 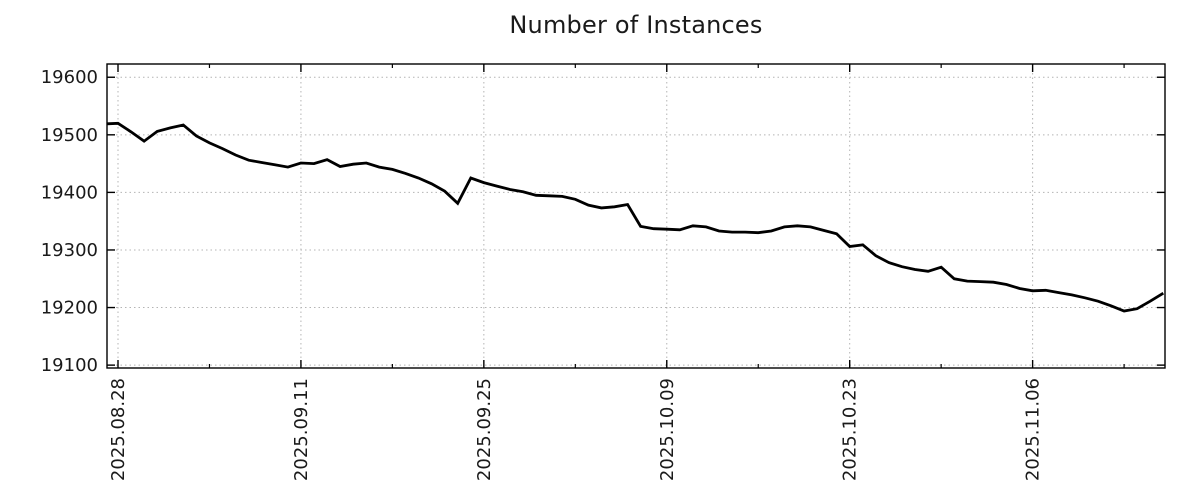 What do you see at coordinates (69, 192) in the screenshot?
I see `y-tick-label: 19400` at bounding box center [69, 192].